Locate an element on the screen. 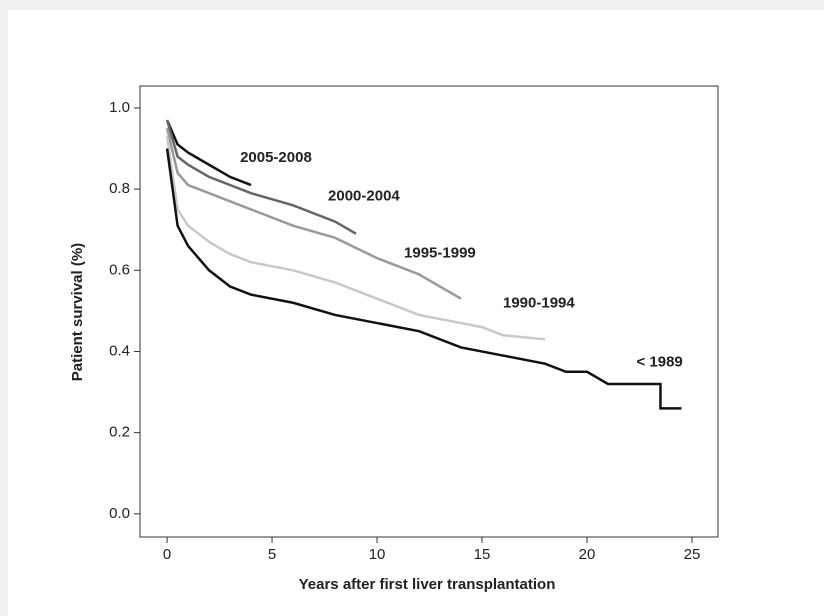 Image resolution: width=824 pixels, height=616 pixels. y-tick-label: 0.4 is located at coordinates (119, 350).